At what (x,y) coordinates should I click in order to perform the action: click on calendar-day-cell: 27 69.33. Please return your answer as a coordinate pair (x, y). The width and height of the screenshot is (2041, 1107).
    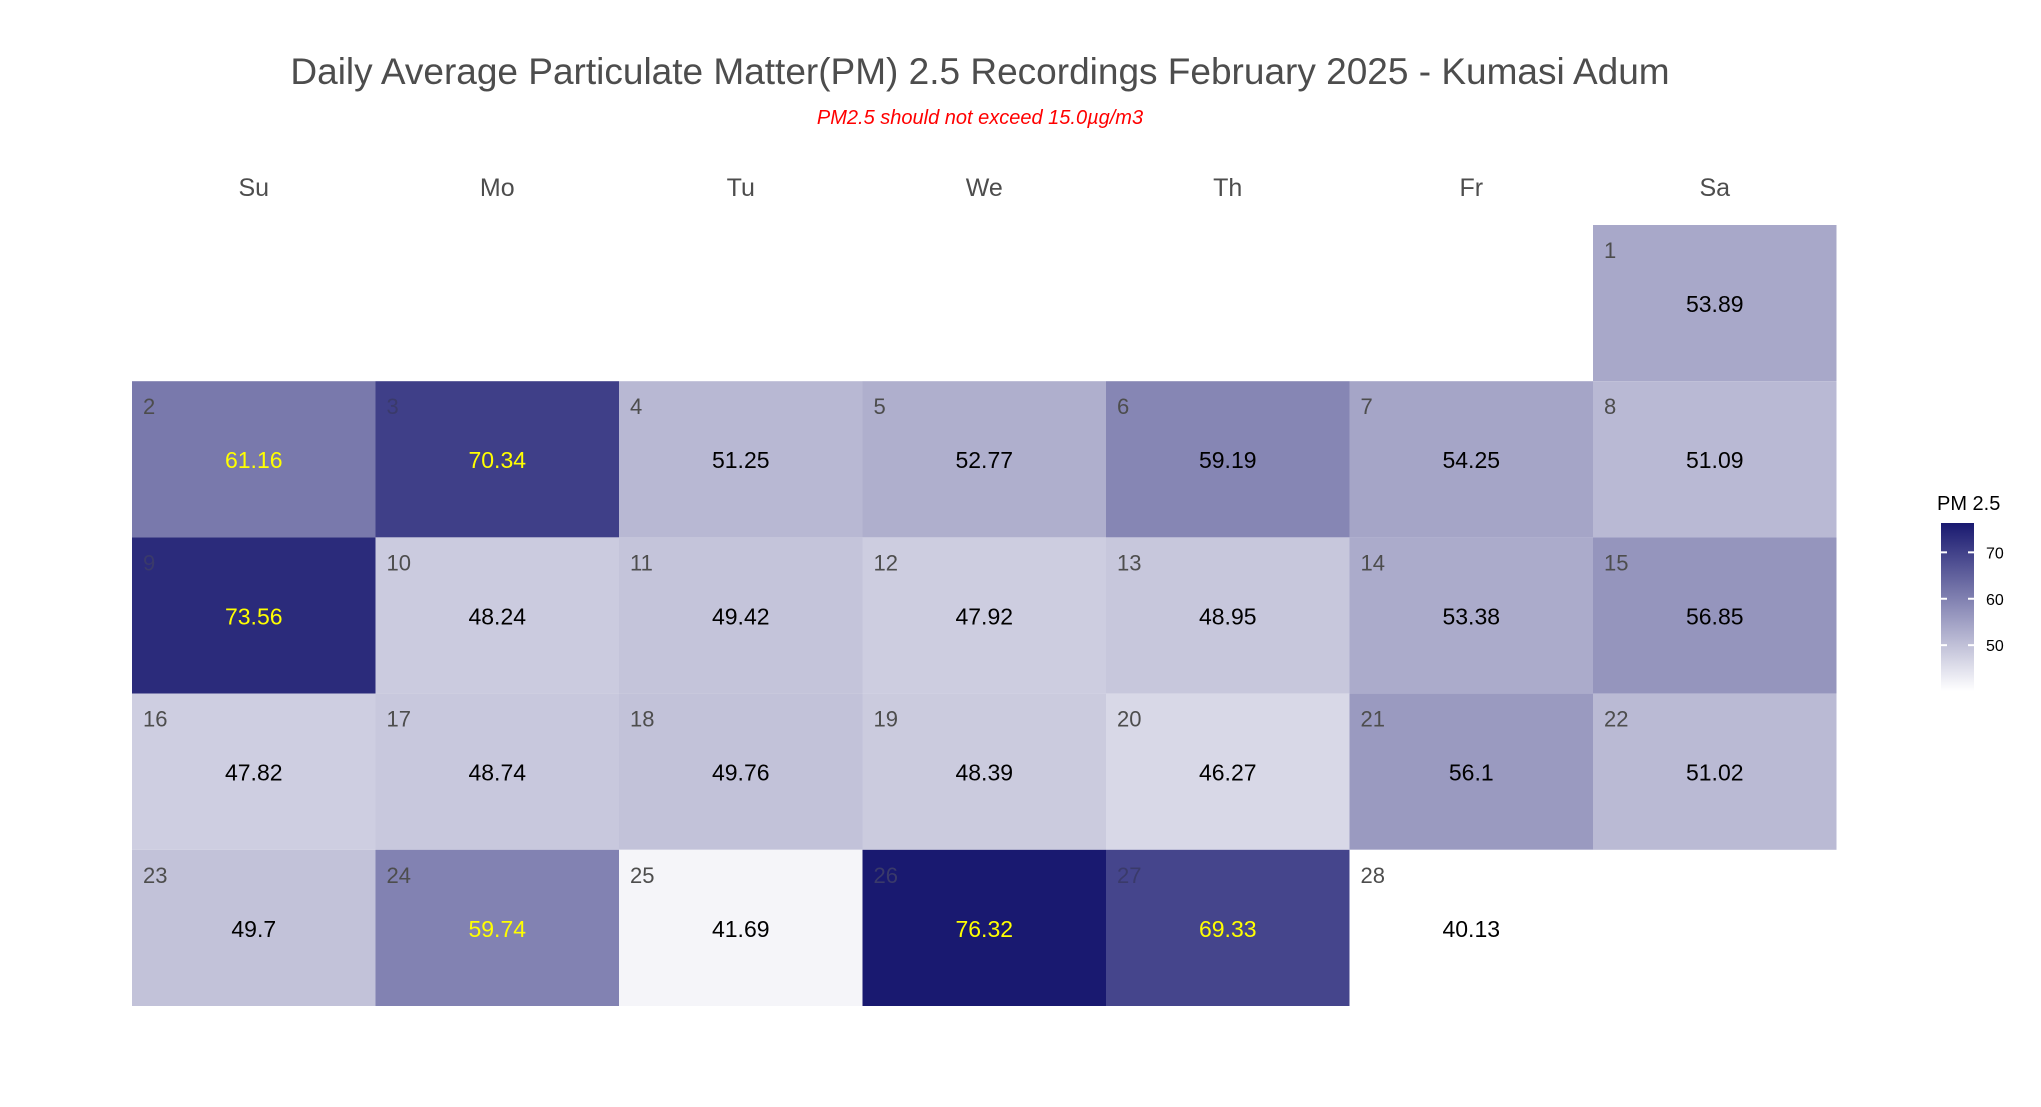
    Looking at the image, I should click on (1228, 927).